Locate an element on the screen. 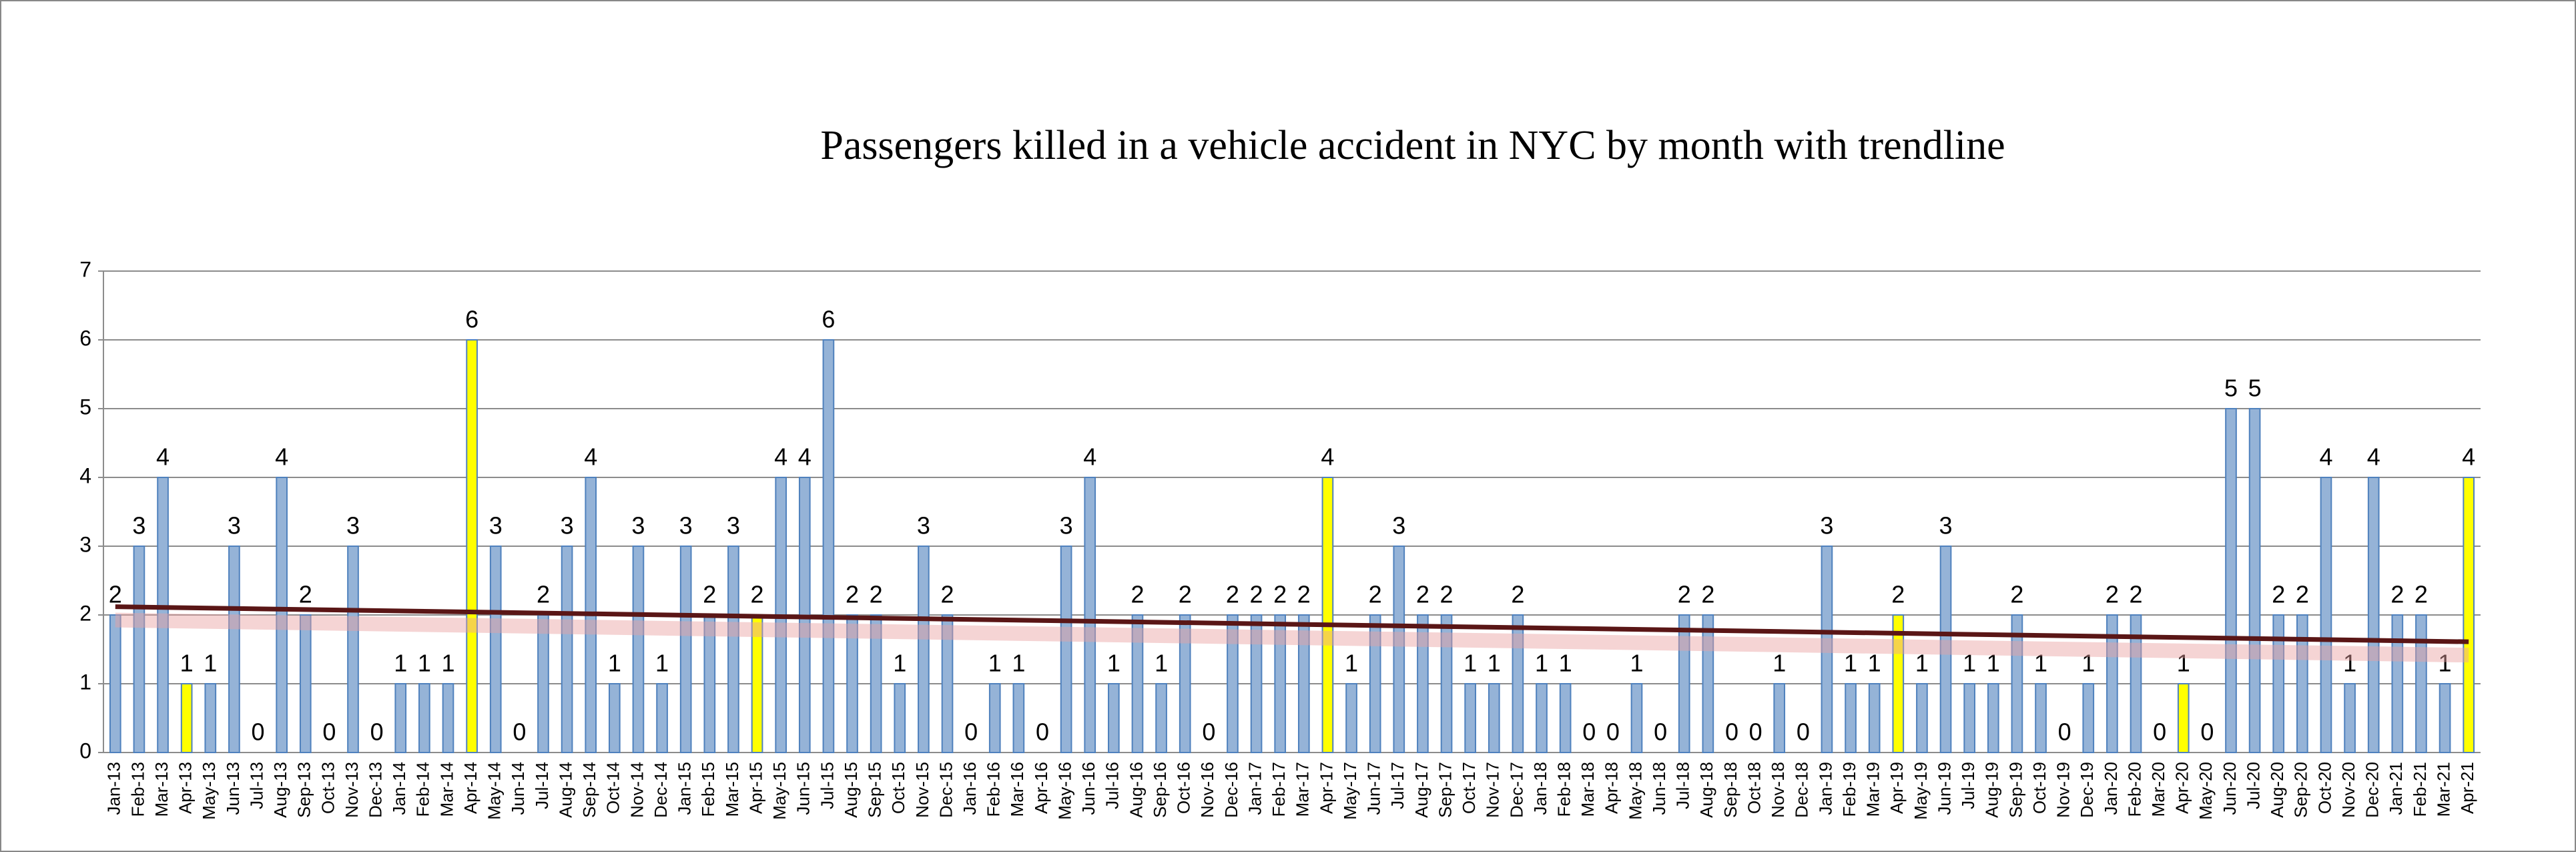  x-tick-label: Apr-16 is located at coordinates (1041, 788).